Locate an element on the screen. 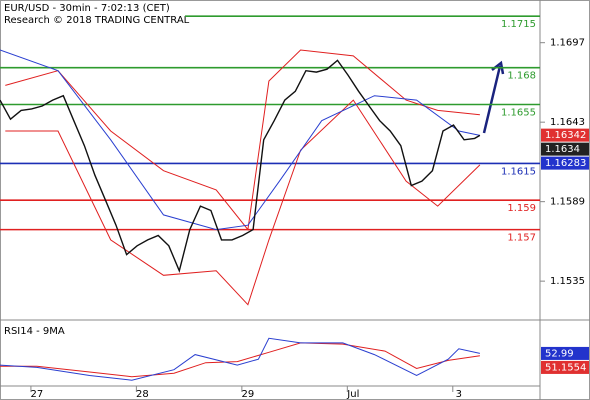 The height and width of the screenshot is (400, 590). y-tick-label: 1.1697 is located at coordinates (567, 43).